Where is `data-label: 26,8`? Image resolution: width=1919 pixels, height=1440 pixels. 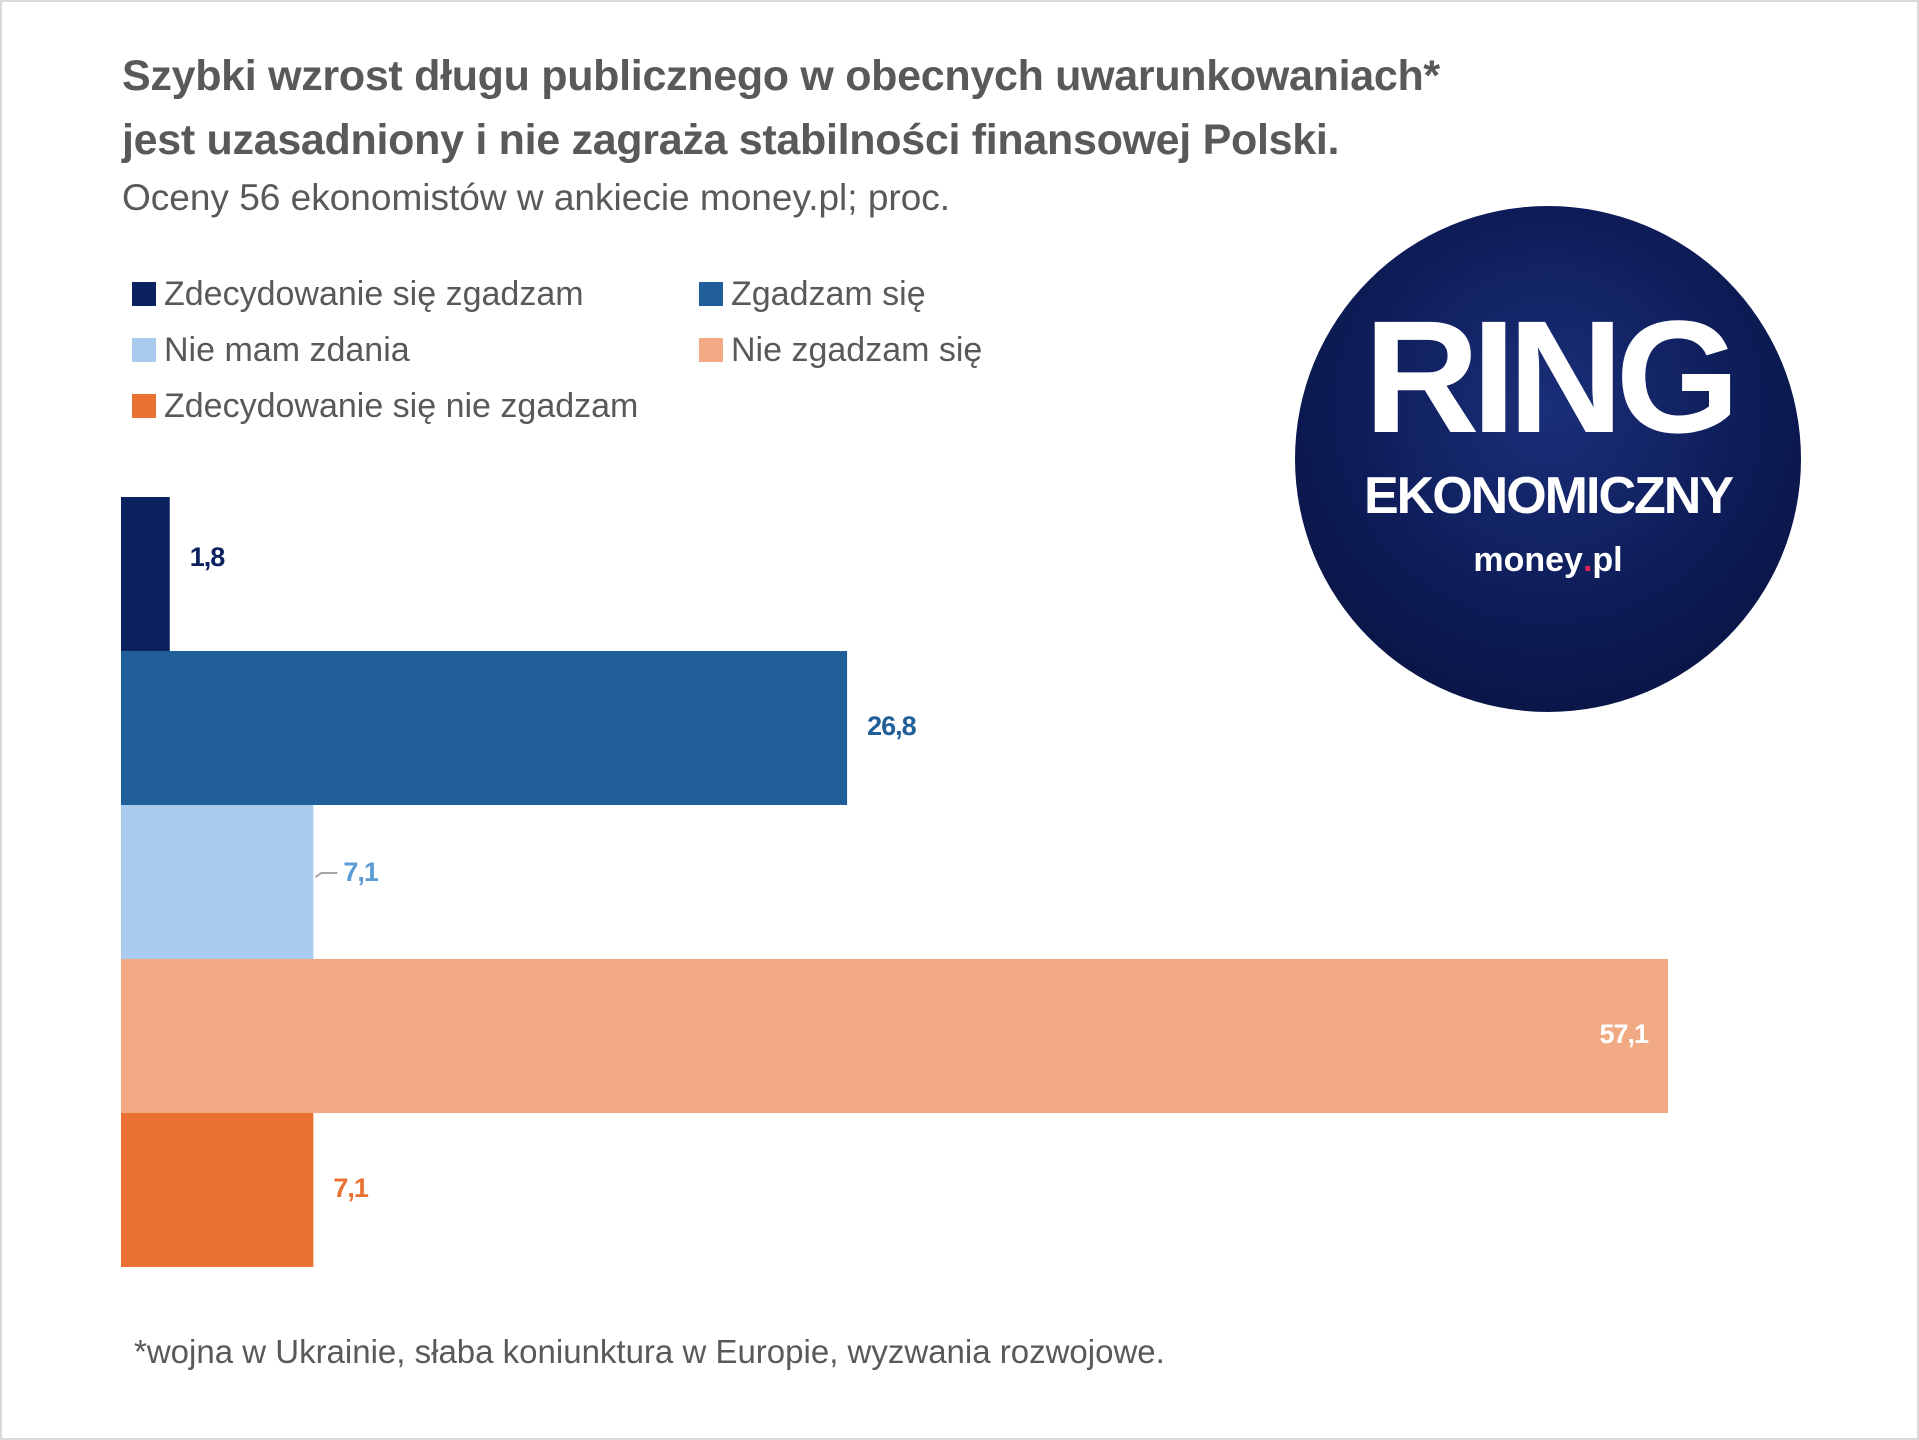 data-label: 26,8 is located at coordinates (892, 726).